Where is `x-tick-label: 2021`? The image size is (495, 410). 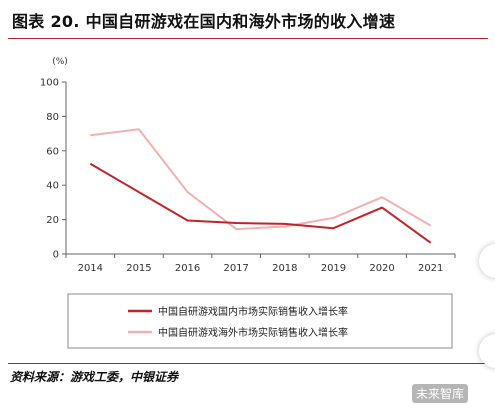 x-tick-label: 2021 is located at coordinates (430, 268).